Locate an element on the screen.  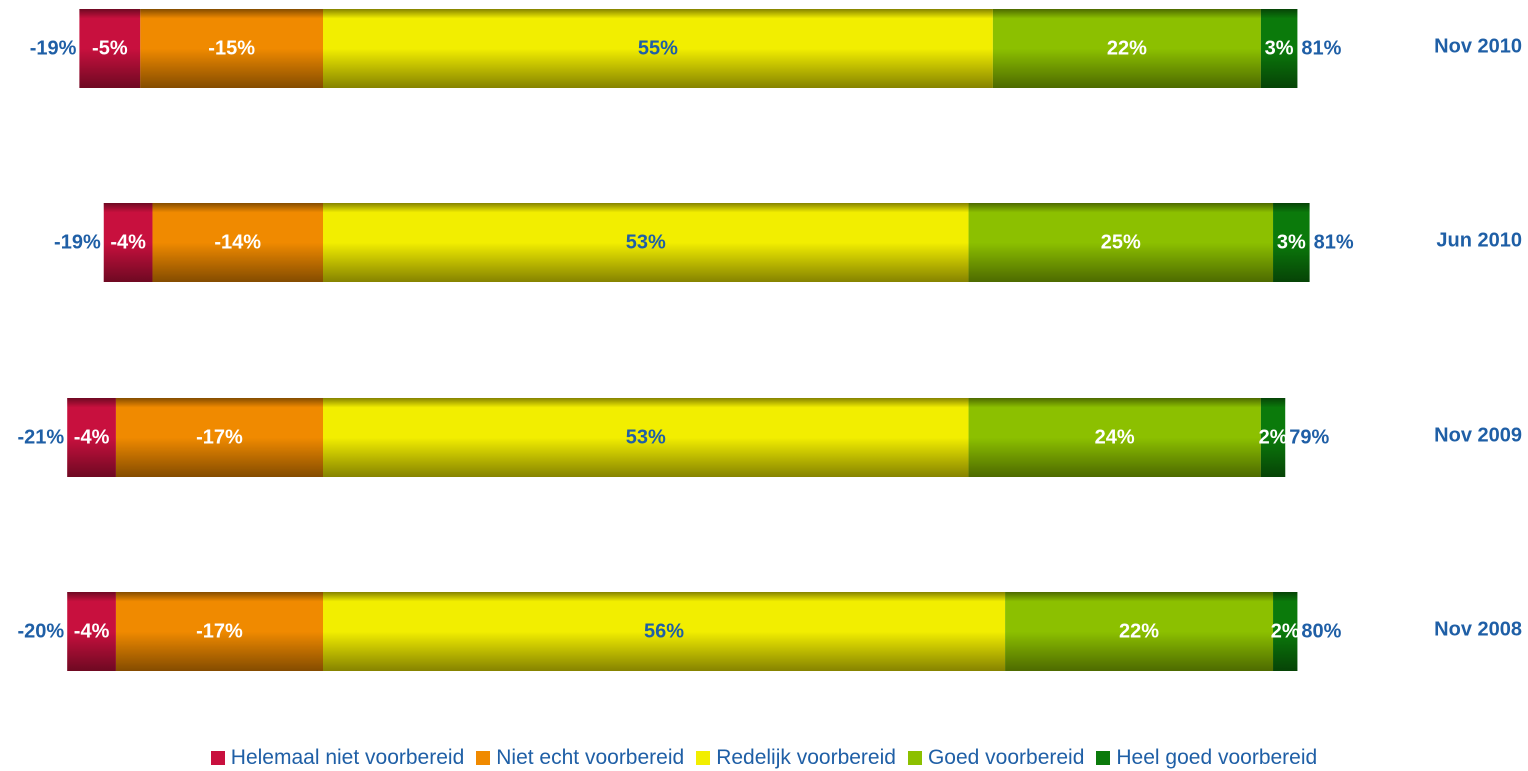
legend-item: Niet echt voorbereid is located at coordinates (580, 758).